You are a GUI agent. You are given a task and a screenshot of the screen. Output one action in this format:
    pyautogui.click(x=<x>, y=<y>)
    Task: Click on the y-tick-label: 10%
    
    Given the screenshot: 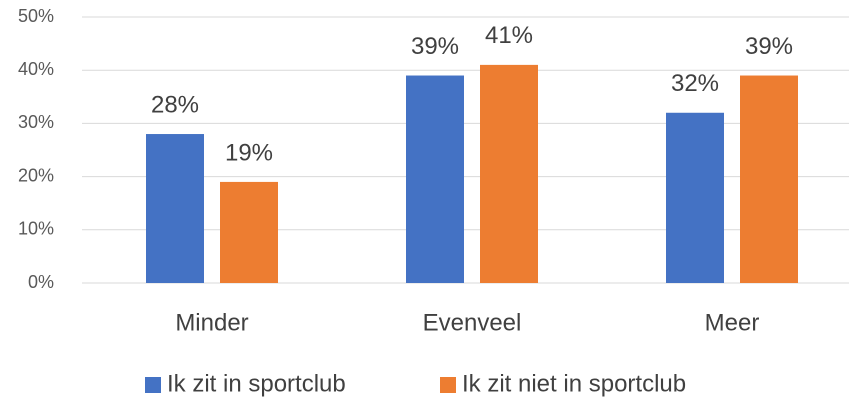 What is the action you would take?
    pyautogui.click(x=36, y=229)
    